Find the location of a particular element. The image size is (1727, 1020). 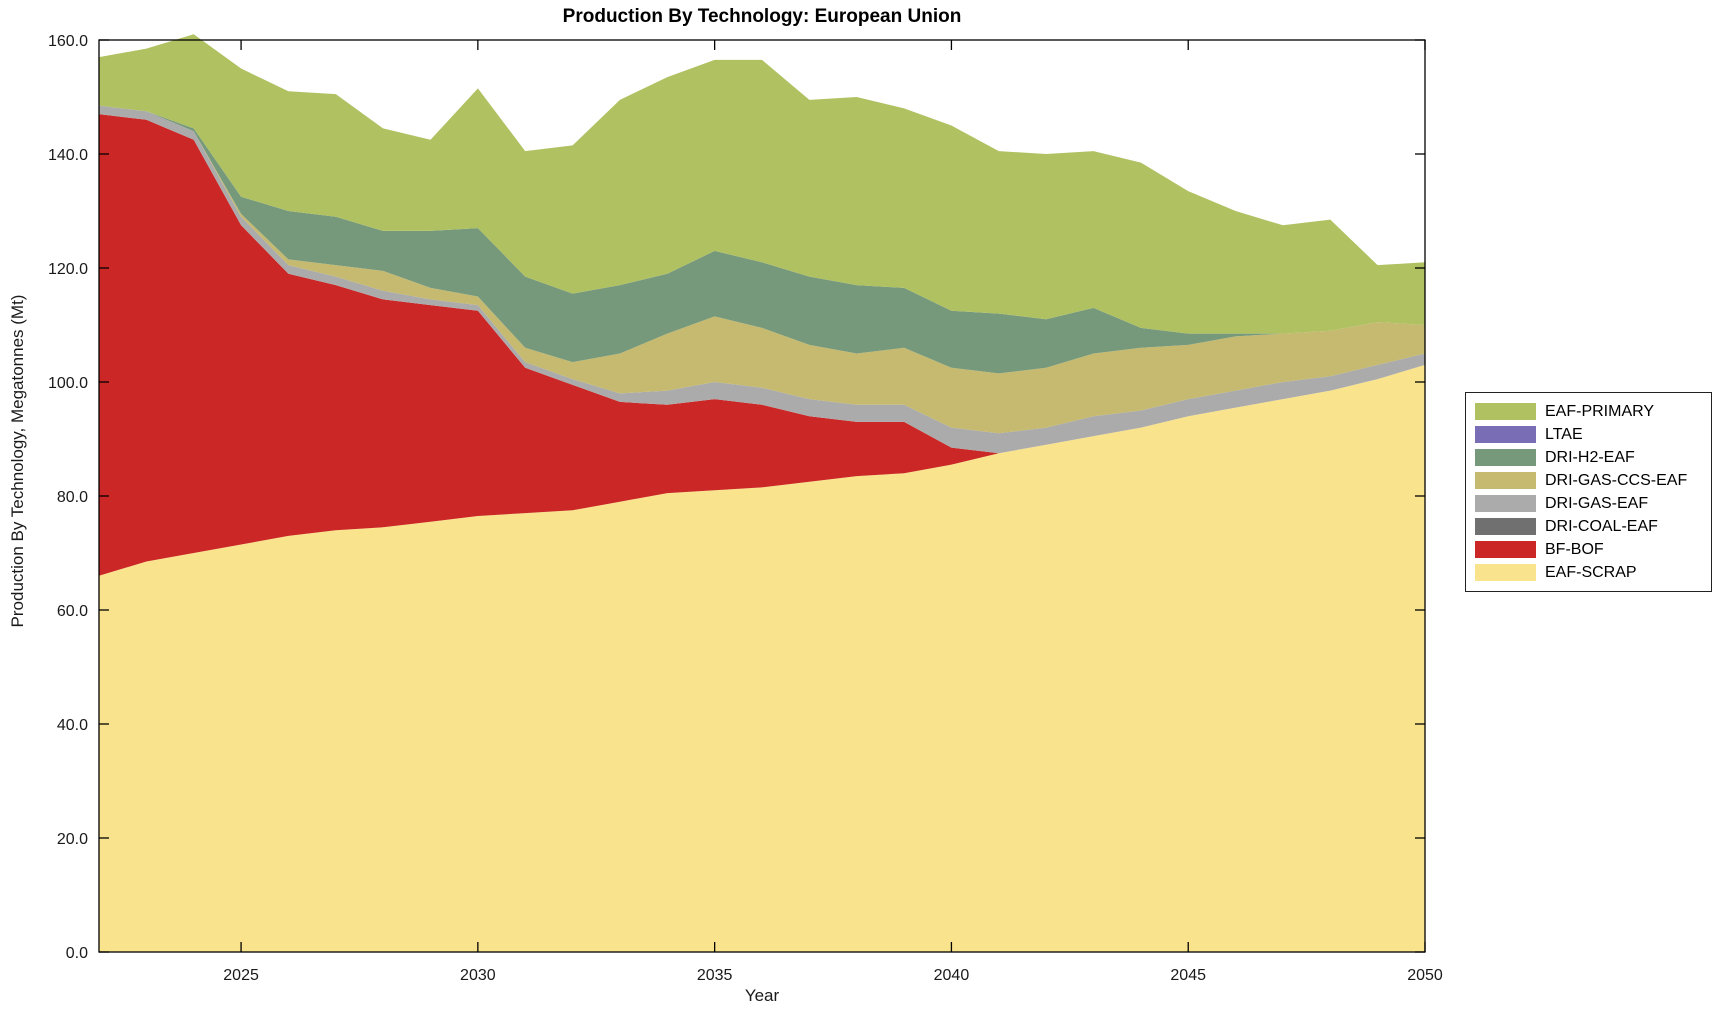

legend-label: LTAE is located at coordinates (1564, 434).